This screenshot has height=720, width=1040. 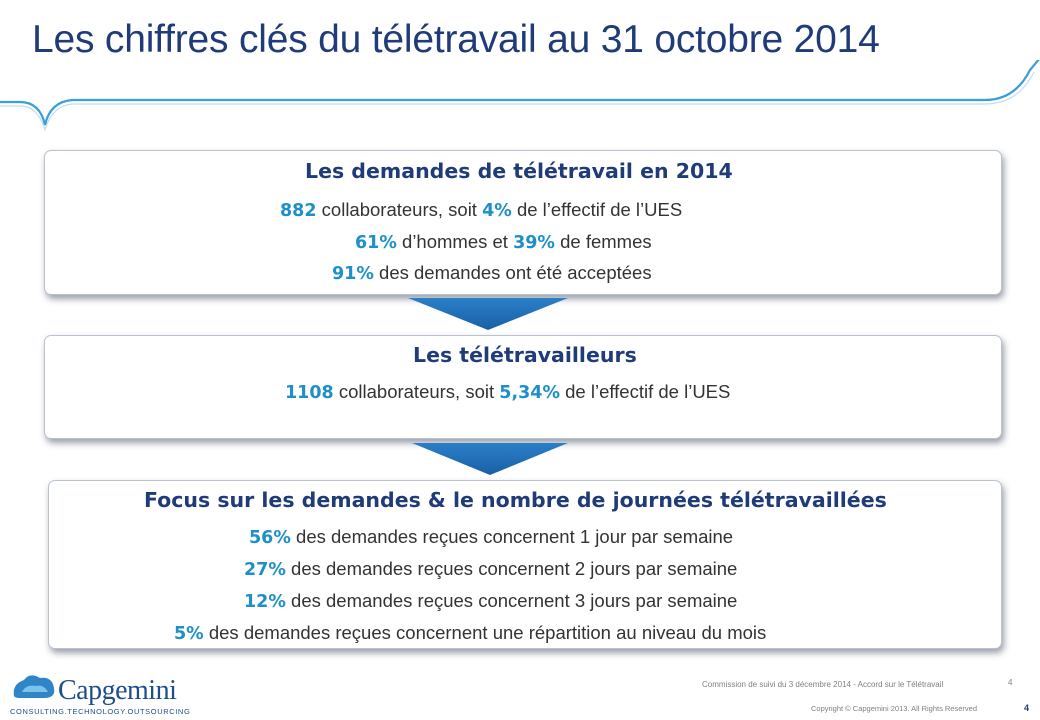 I want to click on focus-1-day-value: 56%, so click(x=270, y=538).